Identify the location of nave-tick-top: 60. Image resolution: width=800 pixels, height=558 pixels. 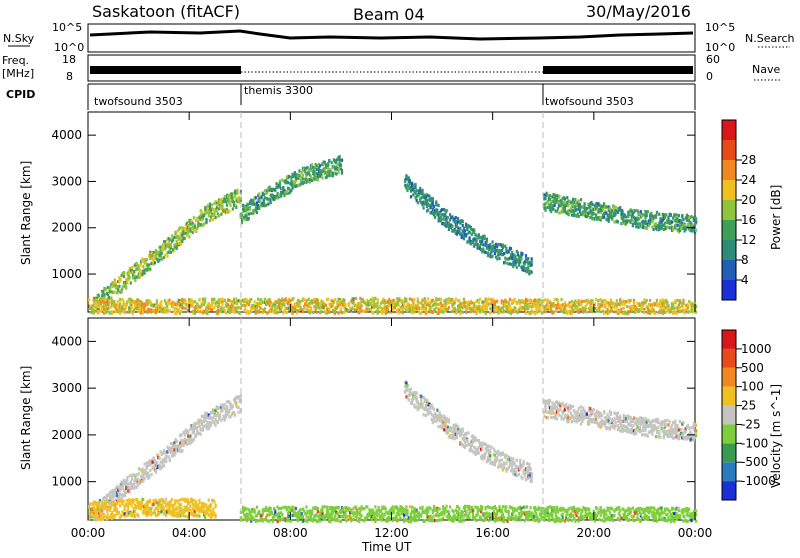
(713, 59).